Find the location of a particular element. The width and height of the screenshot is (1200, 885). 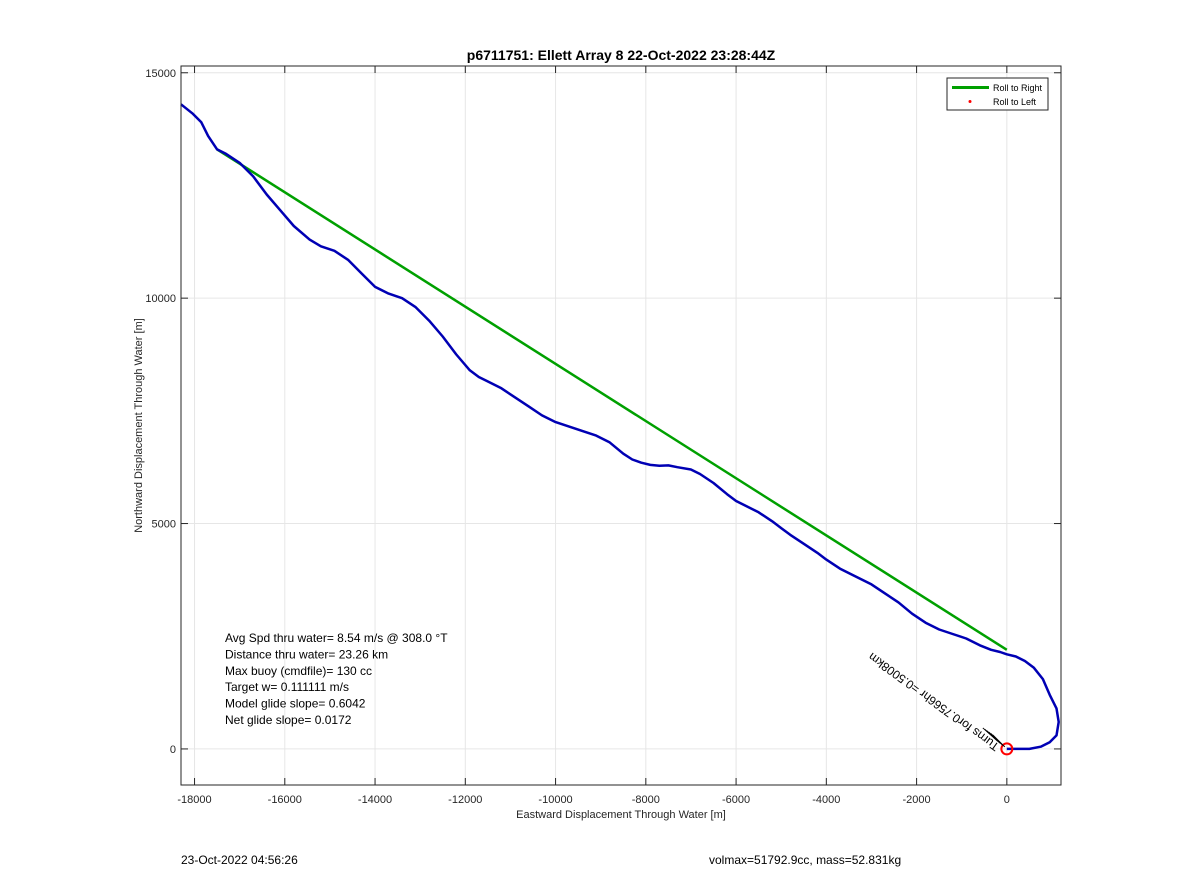

x-axis-label: Eastward Displacement Through Water [m] is located at coordinates (621, 815).